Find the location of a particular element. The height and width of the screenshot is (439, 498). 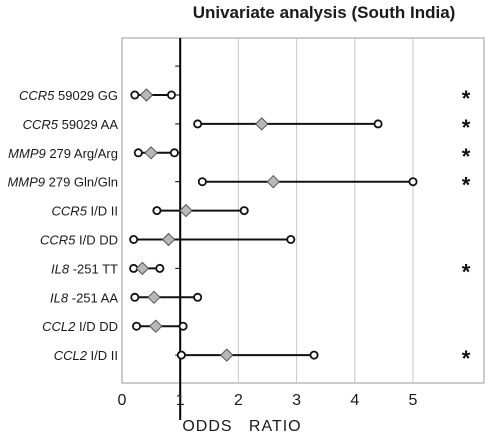

row-label: IL8 -251 TT is located at coordinates (84, 268).